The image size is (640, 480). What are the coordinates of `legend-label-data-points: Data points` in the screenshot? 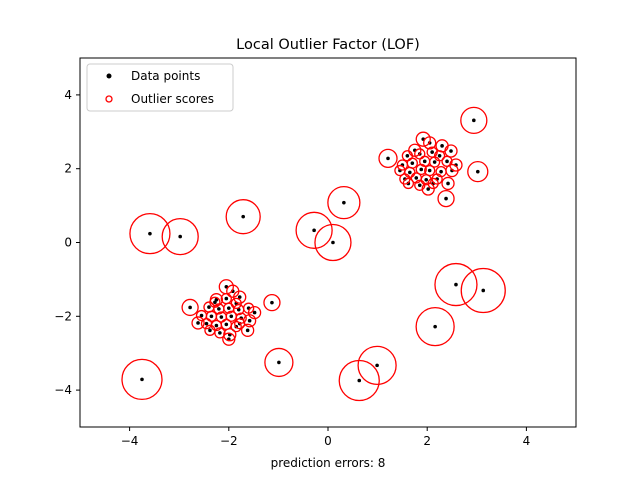 It's located at (165, 76).